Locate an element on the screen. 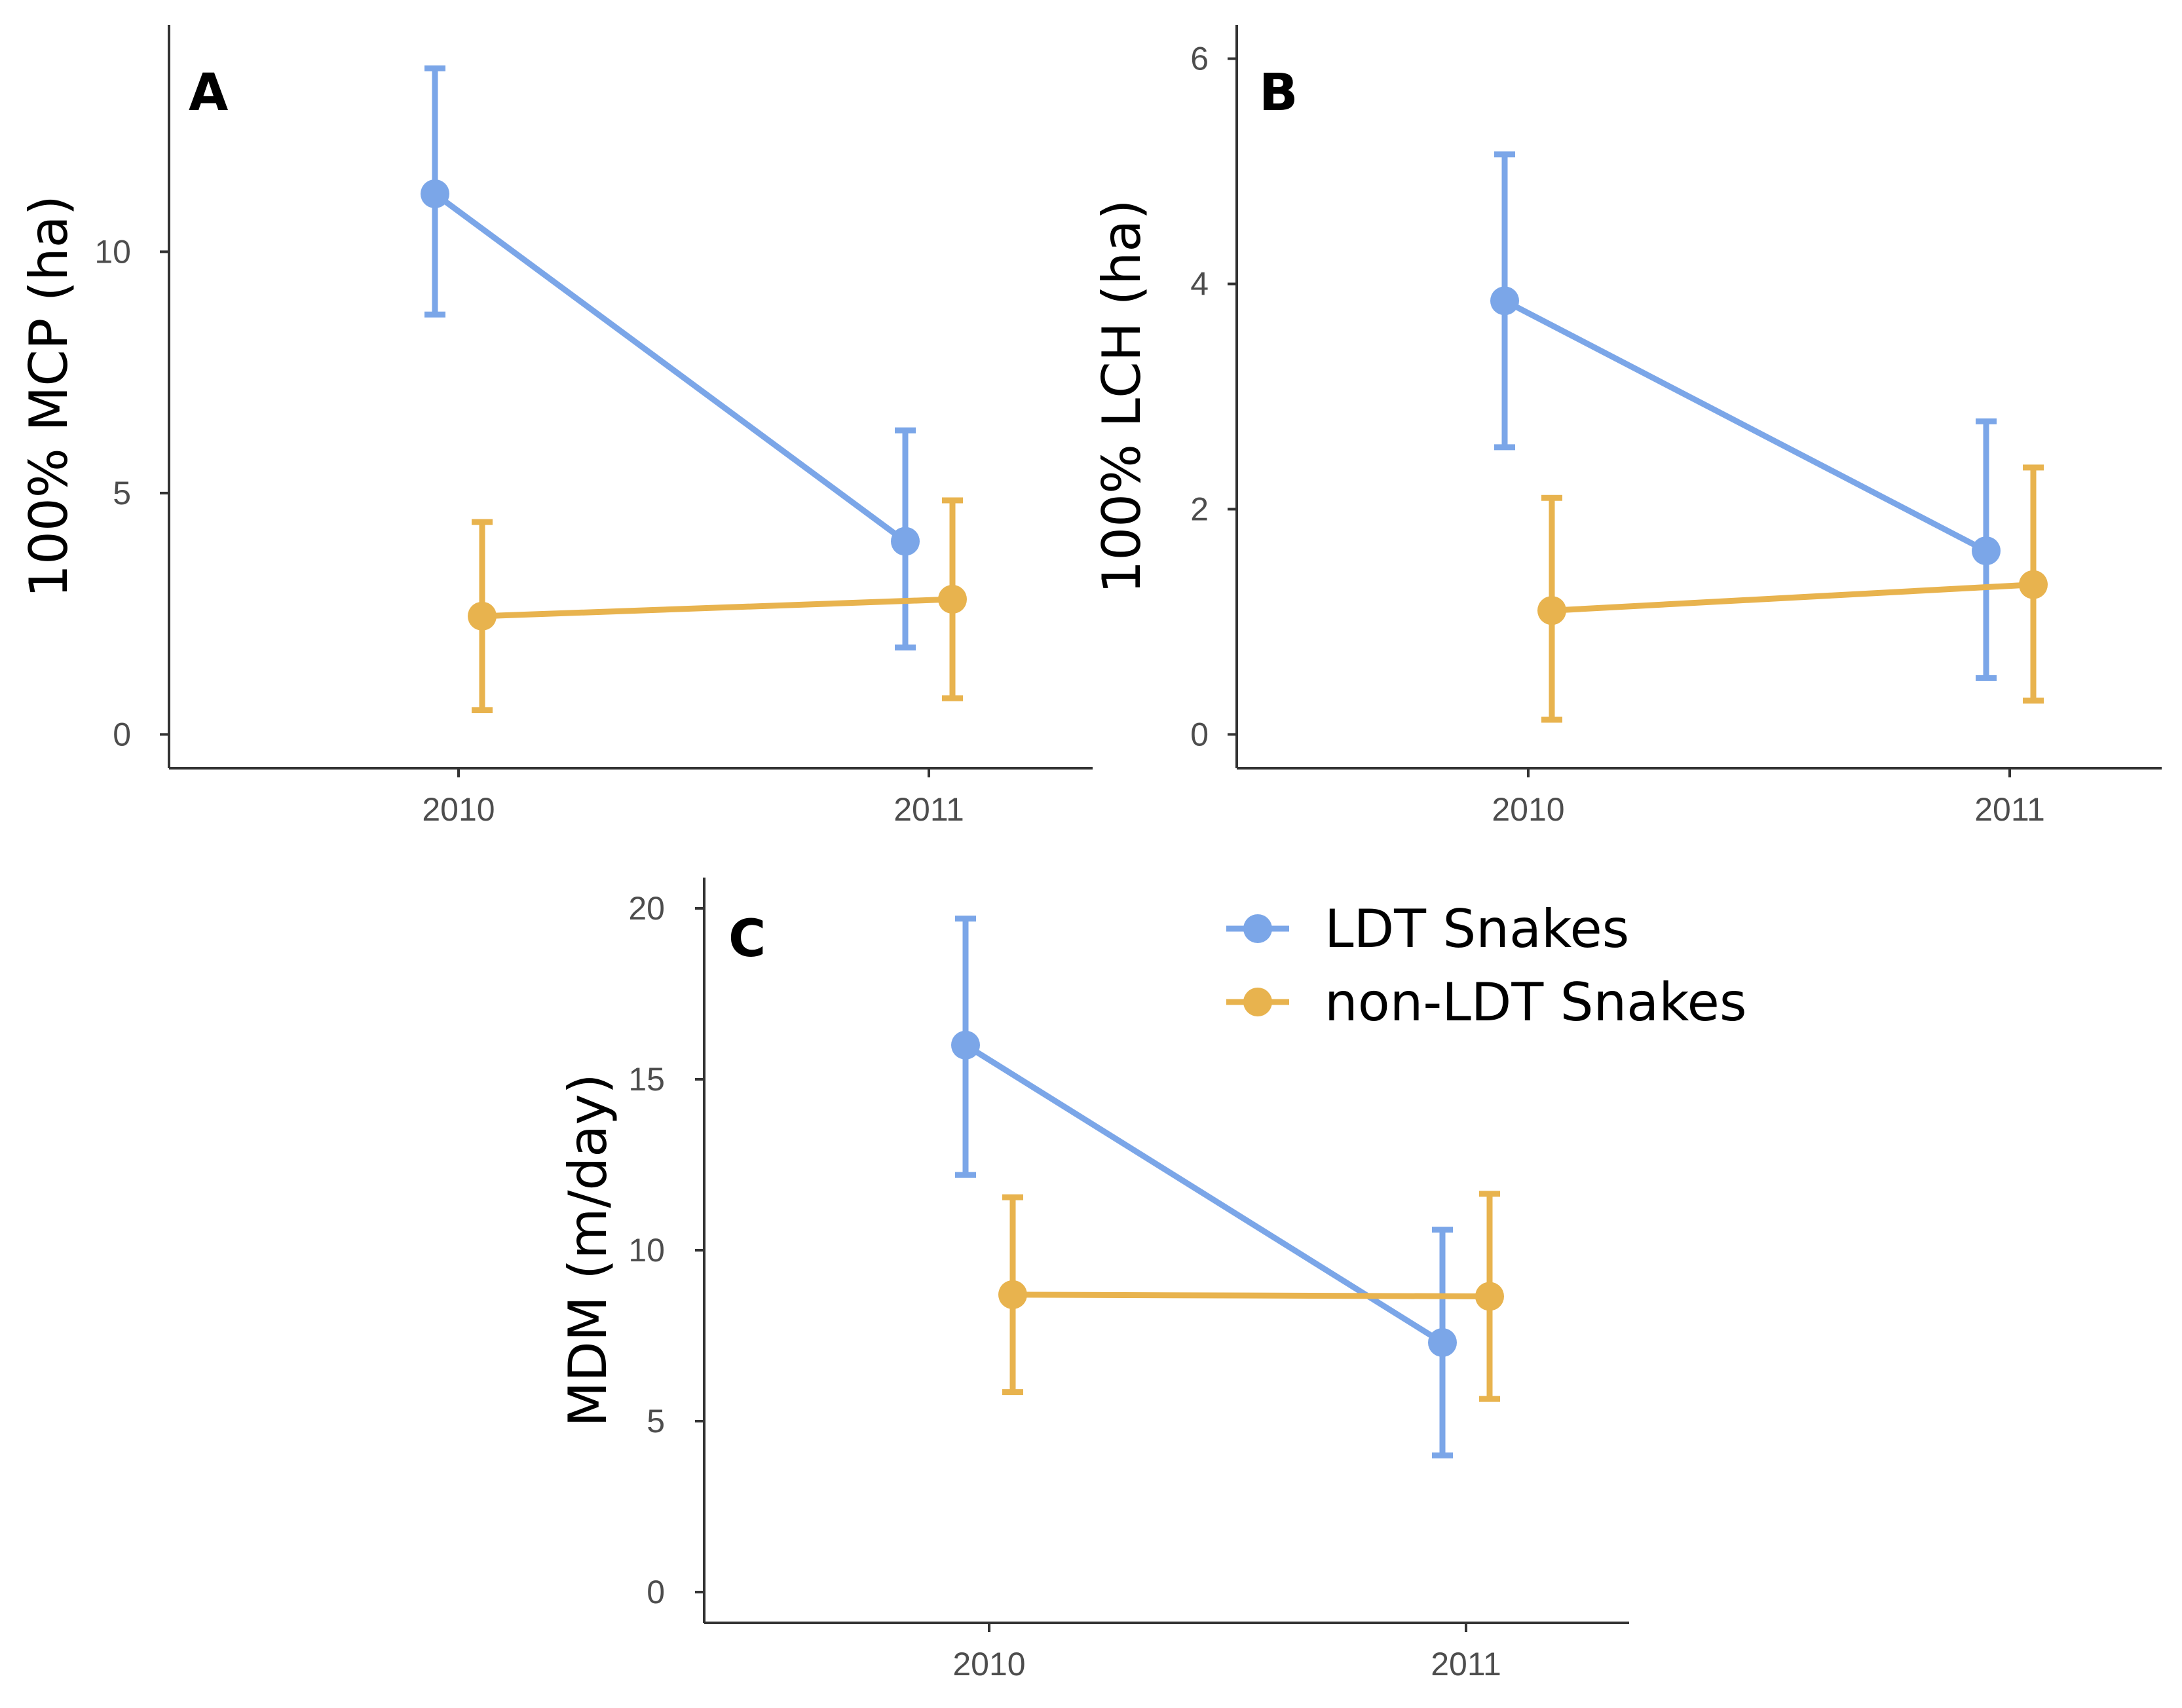 The image size is (2182, 1708). y-axis-title: 100% MCP (ha) is located at coordinates (49, 396).